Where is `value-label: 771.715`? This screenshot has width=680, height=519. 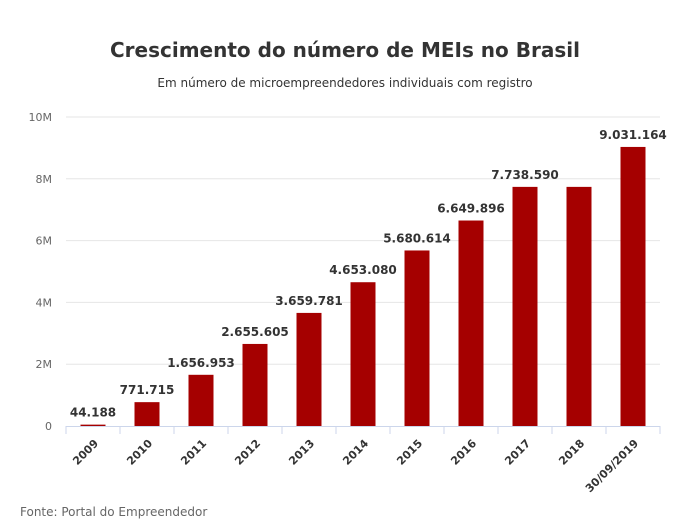 value-label: 771.715 is located at coordinates (147, 390).